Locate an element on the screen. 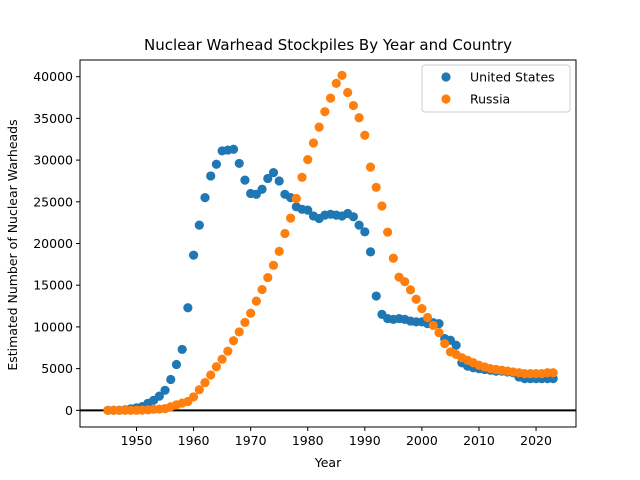  y-tick-label: 20000 is located at coordinates (53, 243).